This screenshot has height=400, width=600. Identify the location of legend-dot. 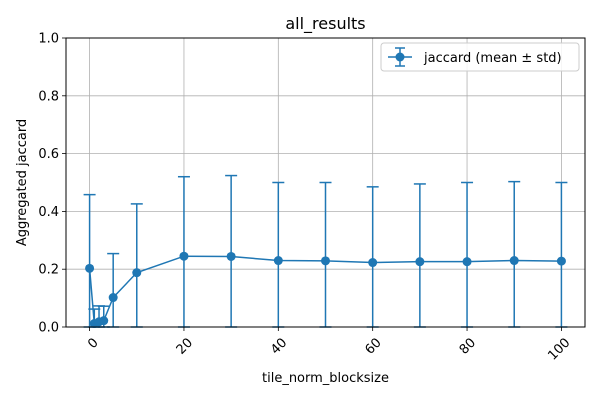
(400, 57).